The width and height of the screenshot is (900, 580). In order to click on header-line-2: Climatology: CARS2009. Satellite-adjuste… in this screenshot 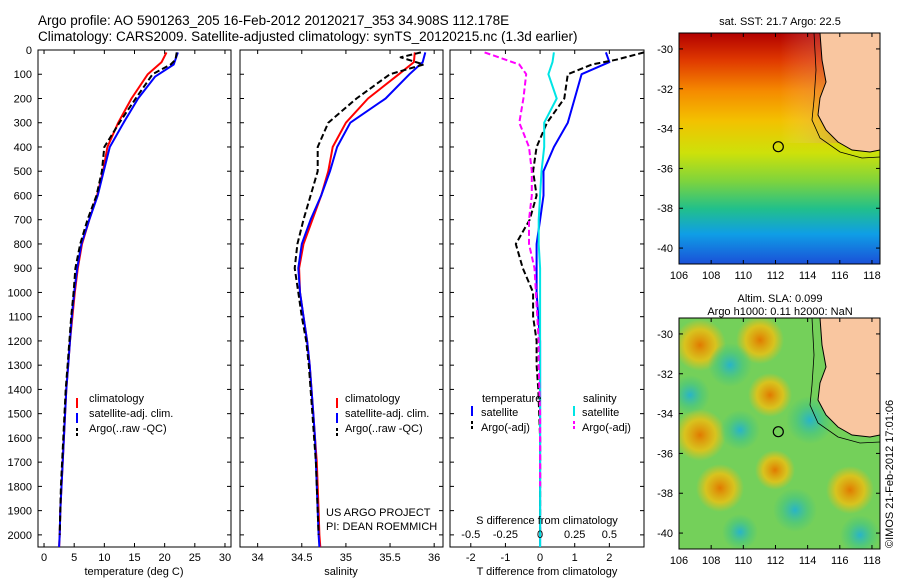, I will do `click(308, 36)`.